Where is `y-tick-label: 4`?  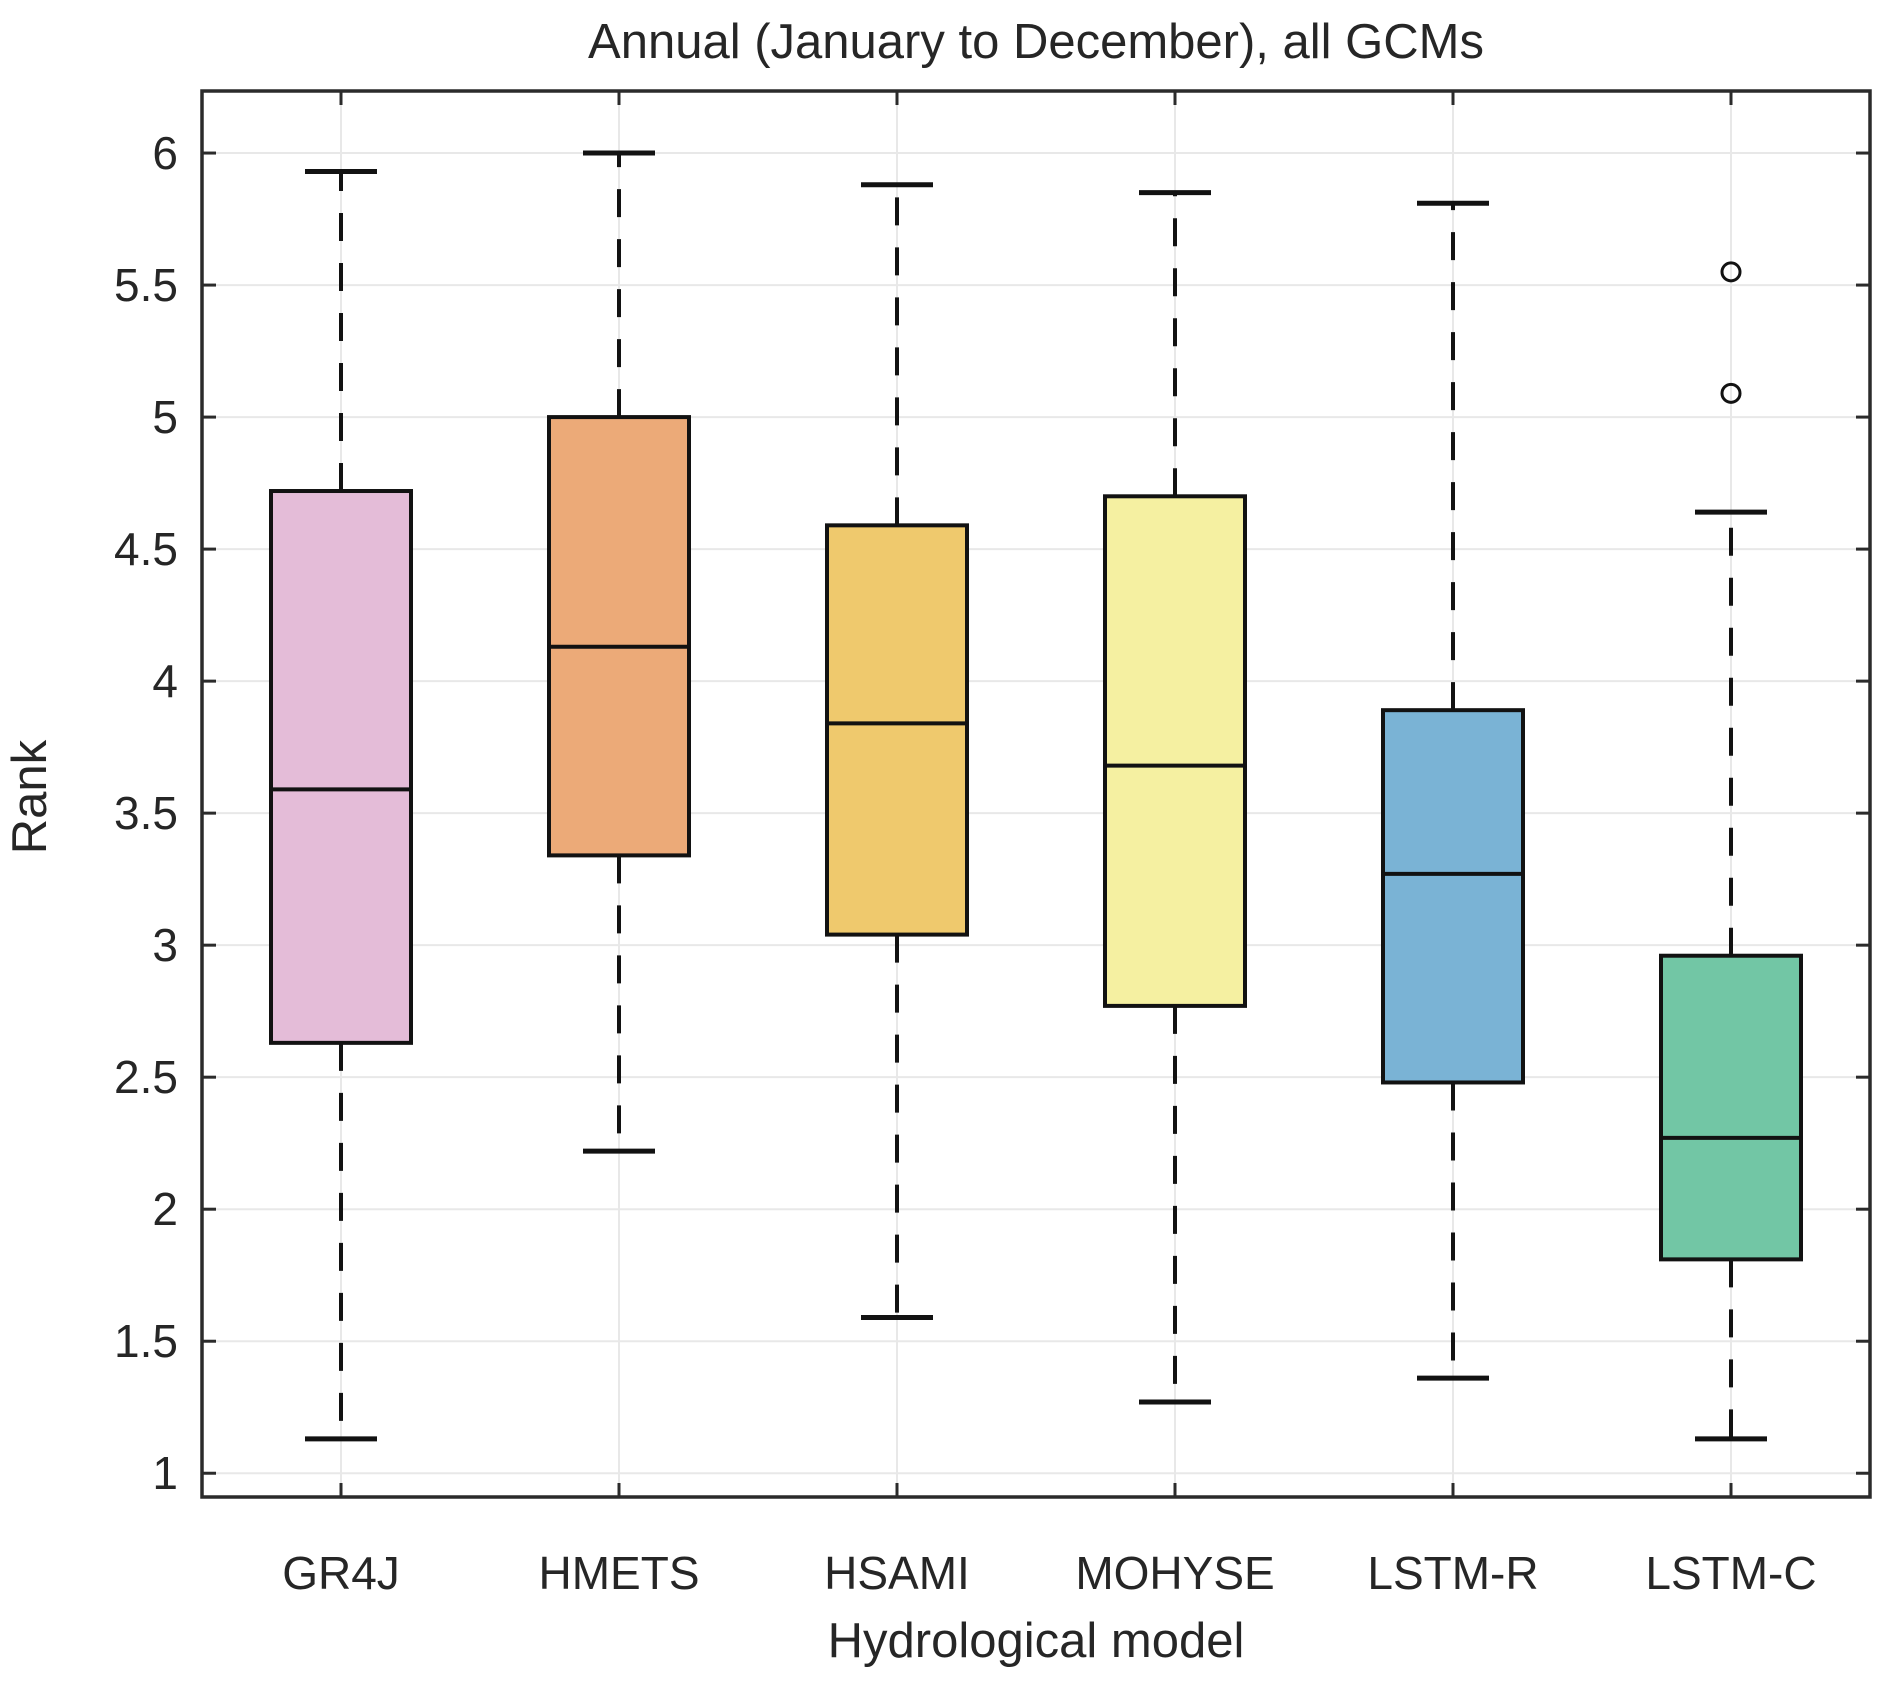 y-tick-label: 4 is located at coordinates (165, 681).